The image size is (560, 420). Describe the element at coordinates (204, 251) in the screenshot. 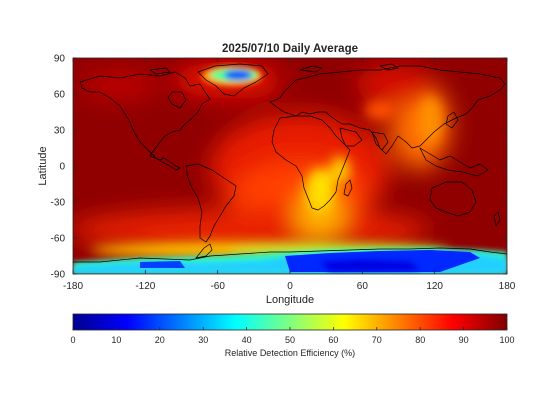

I see `coastline-antarctic-peninsula` at that location.